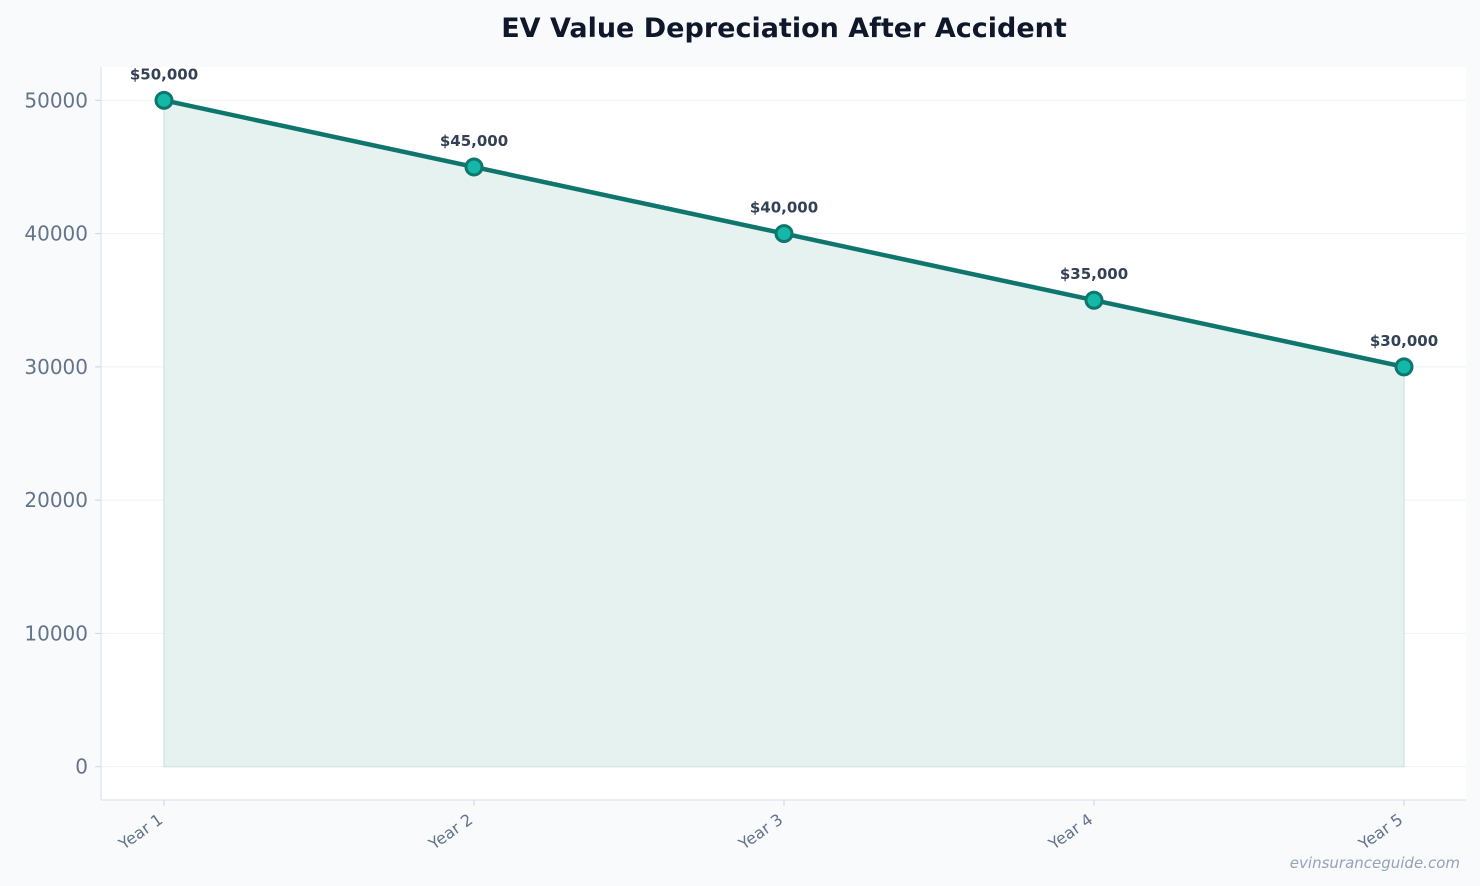 This screenshot has width=1480, height=886. Describe the element at coordinates (56, 500) in the screenshot. I see `y-tick-label: 20000` at that location.